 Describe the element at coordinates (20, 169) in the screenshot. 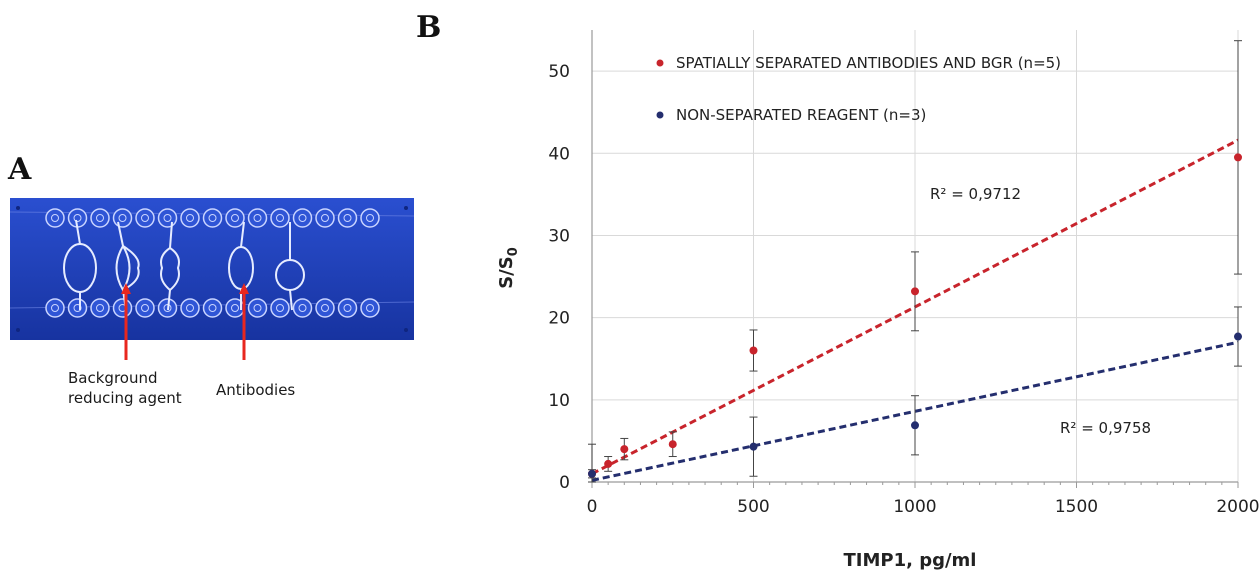

I see `panel-a-label: A` at that location.